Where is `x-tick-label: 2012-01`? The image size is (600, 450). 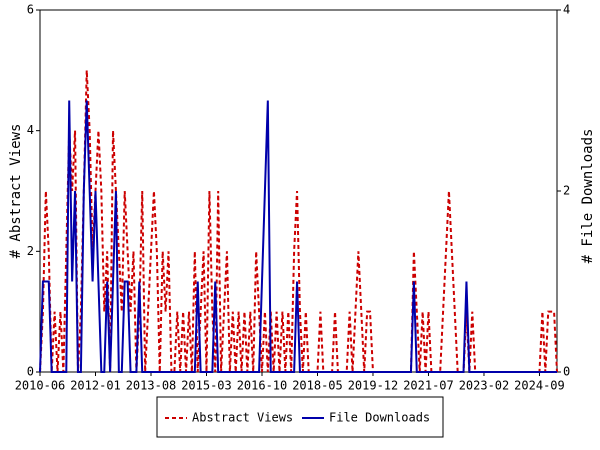
x-tick-label: 2012-01 is located at coordinates (95, 386).